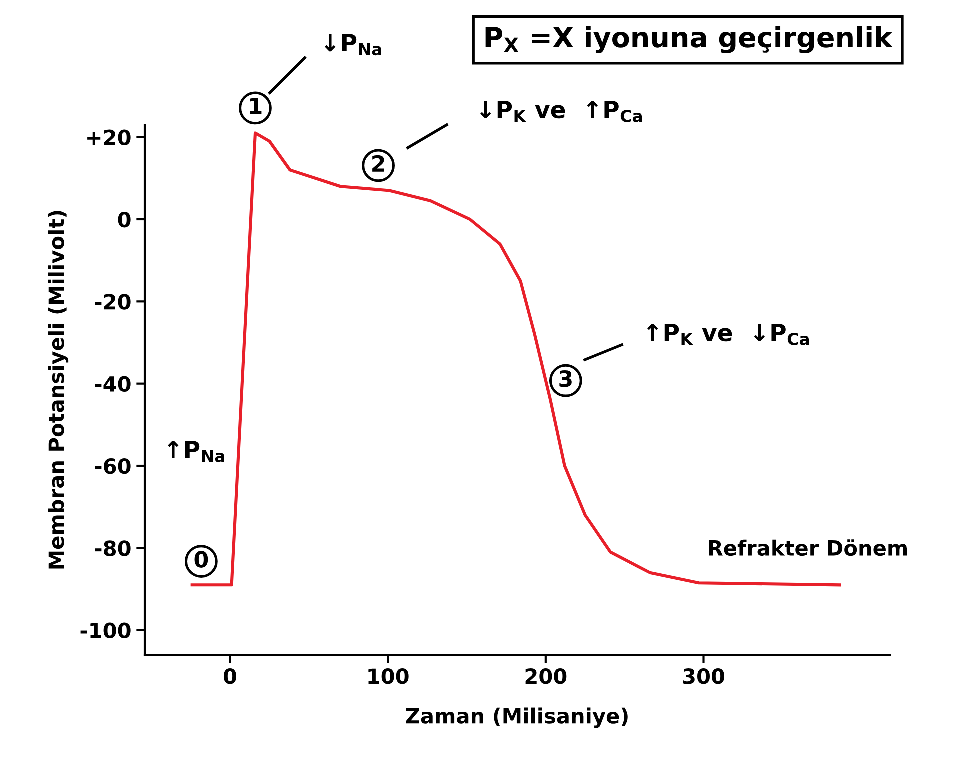 The height and width of the screenshot is (773, 953). What do you see at coordinates (566, 379) in the screenshot?
I see `annotation: 3` at bounding box center [566, 379].